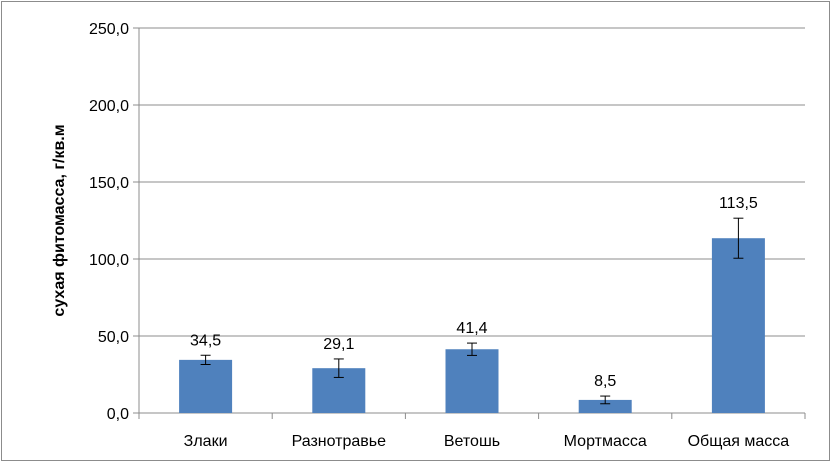 This screenshot has width=833, height=464. I want to click on category-label: Общая масса, so click(739, 441).